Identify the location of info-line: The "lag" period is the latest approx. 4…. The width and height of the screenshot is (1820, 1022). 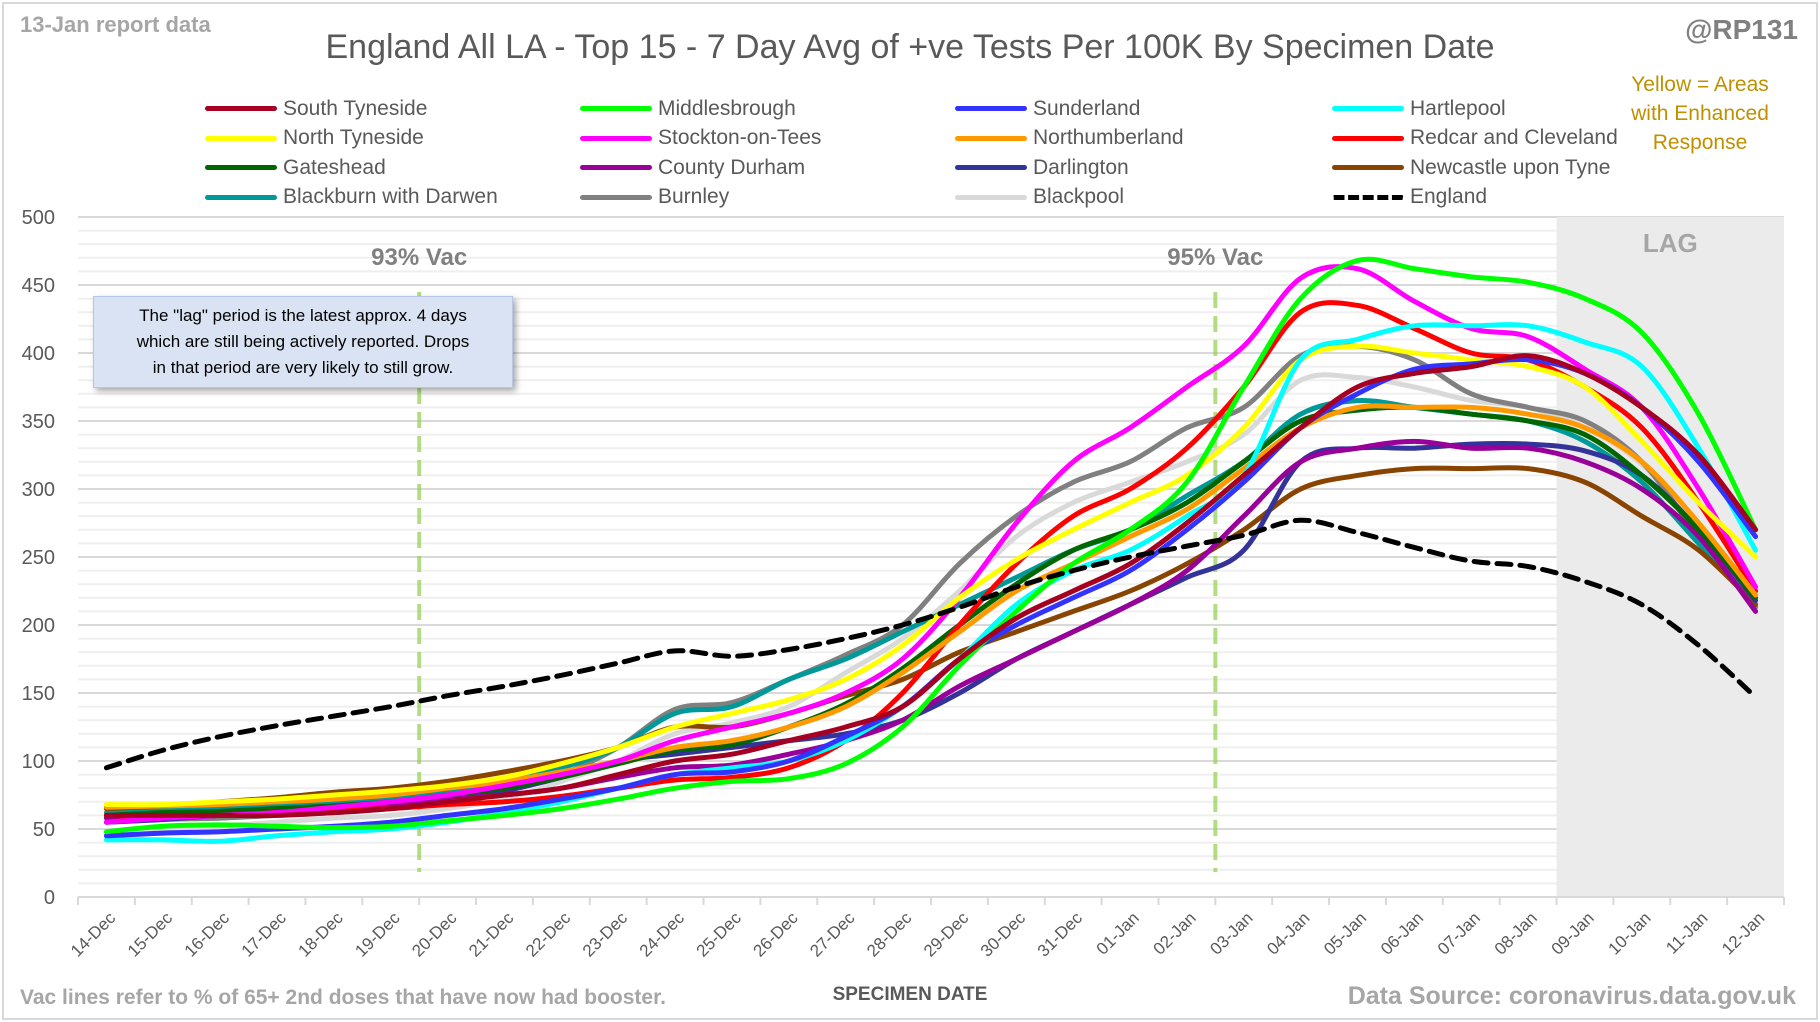
(303, 315).